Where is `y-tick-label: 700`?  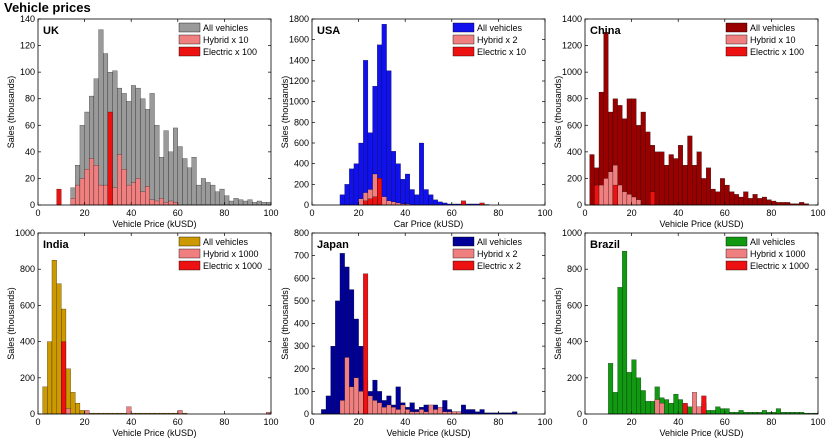 y-tick-label: 700 is located at coordinates (301, 256).